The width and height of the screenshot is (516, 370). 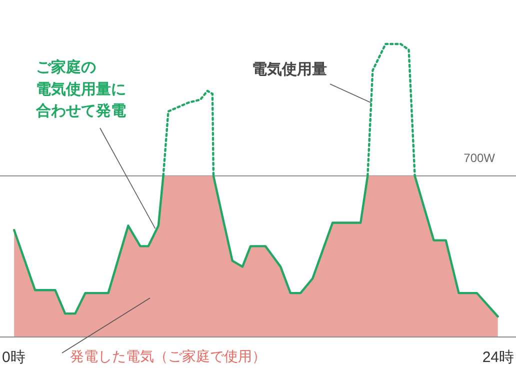 What do you see at coordinates (168, 356) in the screenshot?
I see `text: 発電した電気（ご家庭で使用）` at bounding box center [168, 356].